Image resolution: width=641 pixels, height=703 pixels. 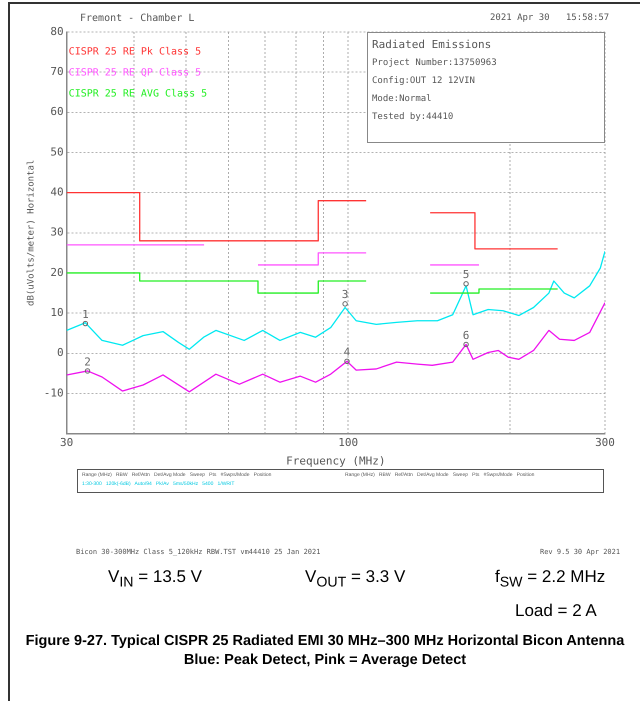 What do you see at coordinates (355, 578) in the screenshot?
I see `text: V$_{OUT}$ = 3.3 V` at bounding box center [355, 578].